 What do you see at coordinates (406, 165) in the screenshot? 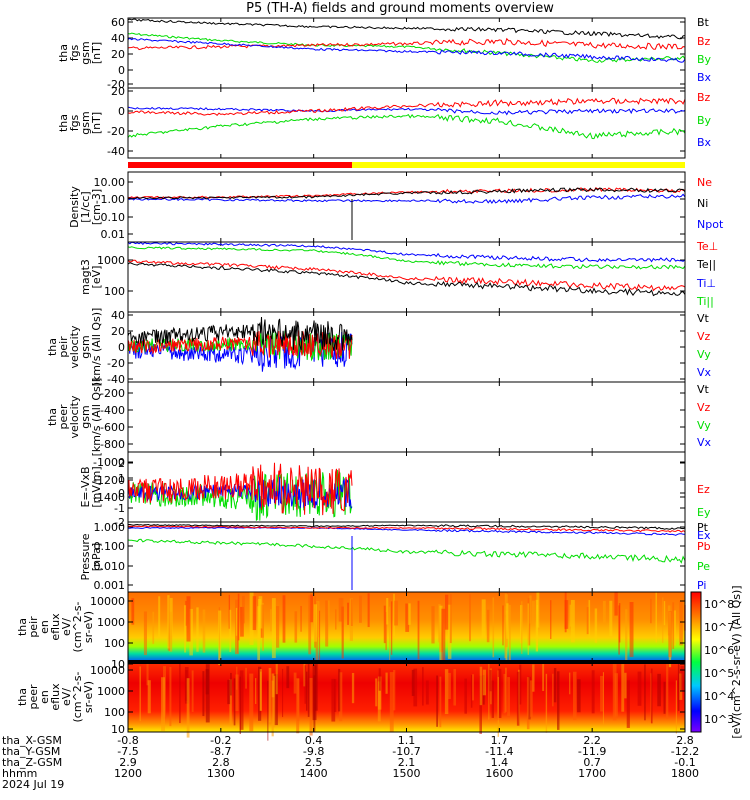
I see `mode-bar` at bounding box center [406, 165].